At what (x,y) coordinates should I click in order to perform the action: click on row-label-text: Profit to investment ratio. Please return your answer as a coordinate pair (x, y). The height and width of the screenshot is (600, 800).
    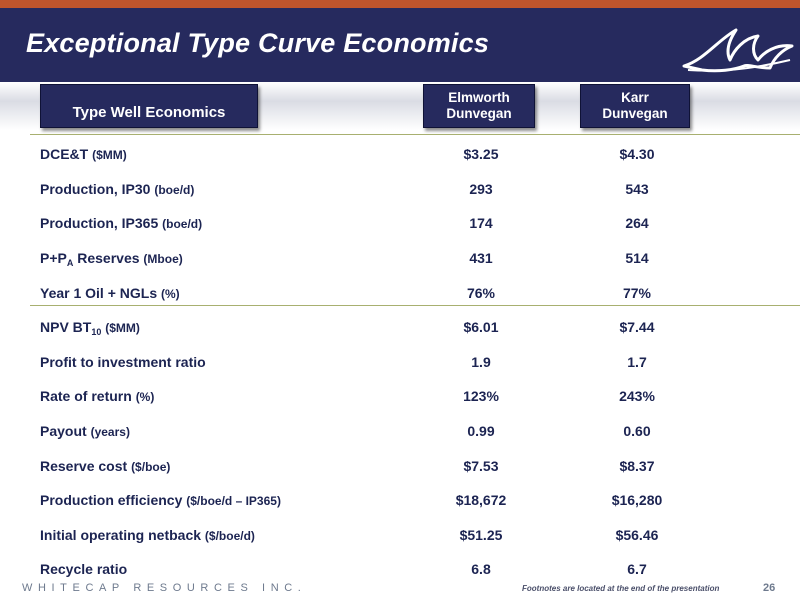
    Looking at the image, I should click on (123, 361).